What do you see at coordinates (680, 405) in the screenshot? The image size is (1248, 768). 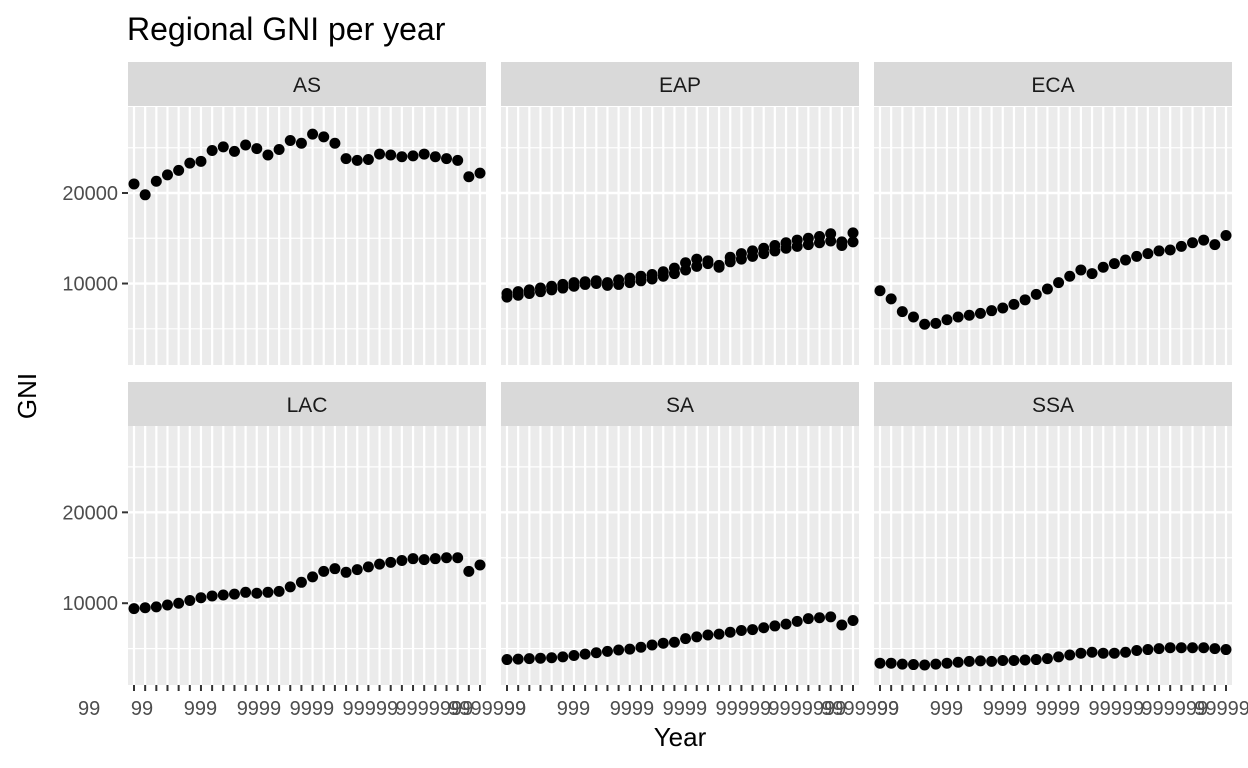 I see `facet-strip-label: SA` at bounding box center [680, 405].